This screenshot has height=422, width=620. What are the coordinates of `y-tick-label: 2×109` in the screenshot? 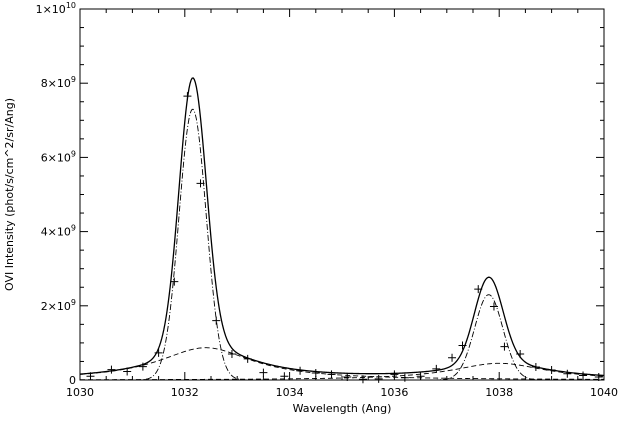 It's located at (58, 305).